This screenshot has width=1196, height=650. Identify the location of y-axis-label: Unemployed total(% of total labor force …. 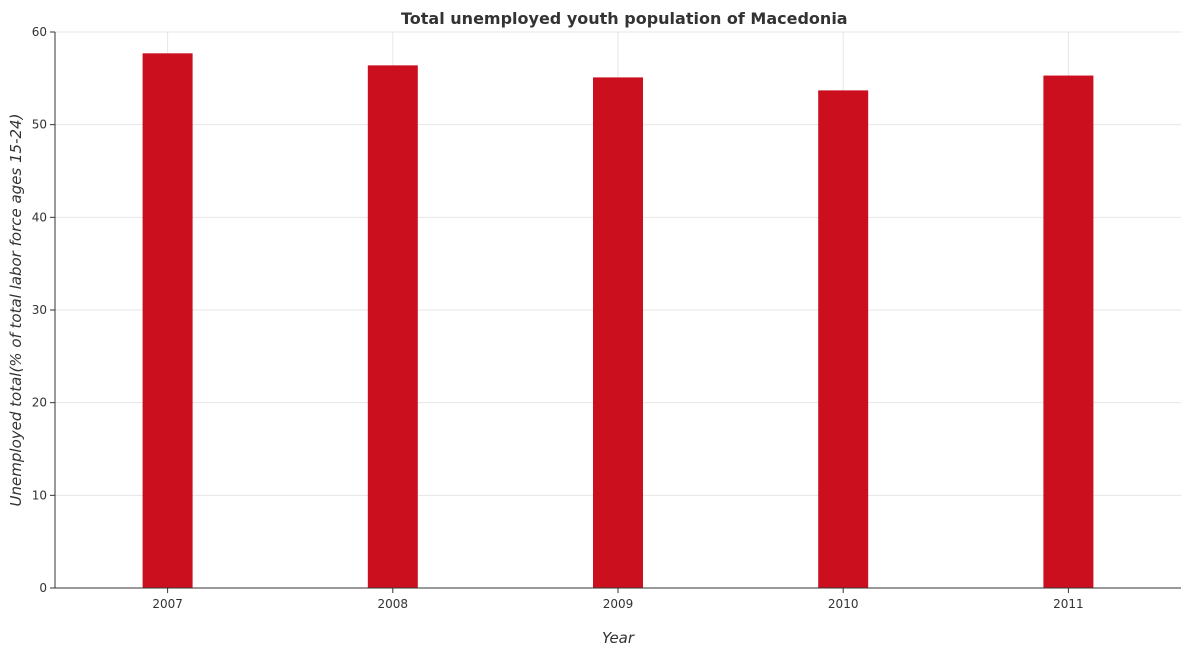
(16, 310).